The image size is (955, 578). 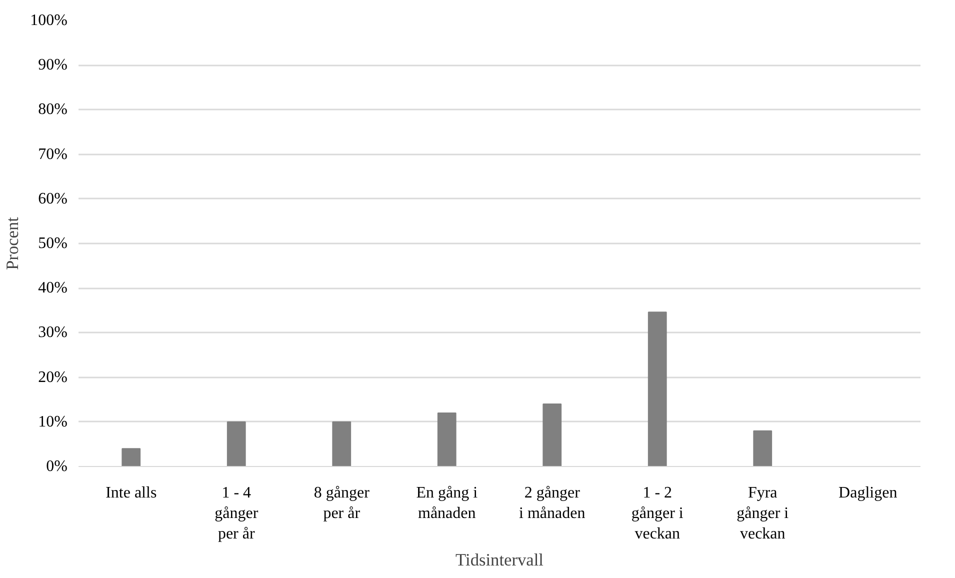 I want to click on x-tick-label: Fyra gånger i veckan, so click(x=763, y=513).